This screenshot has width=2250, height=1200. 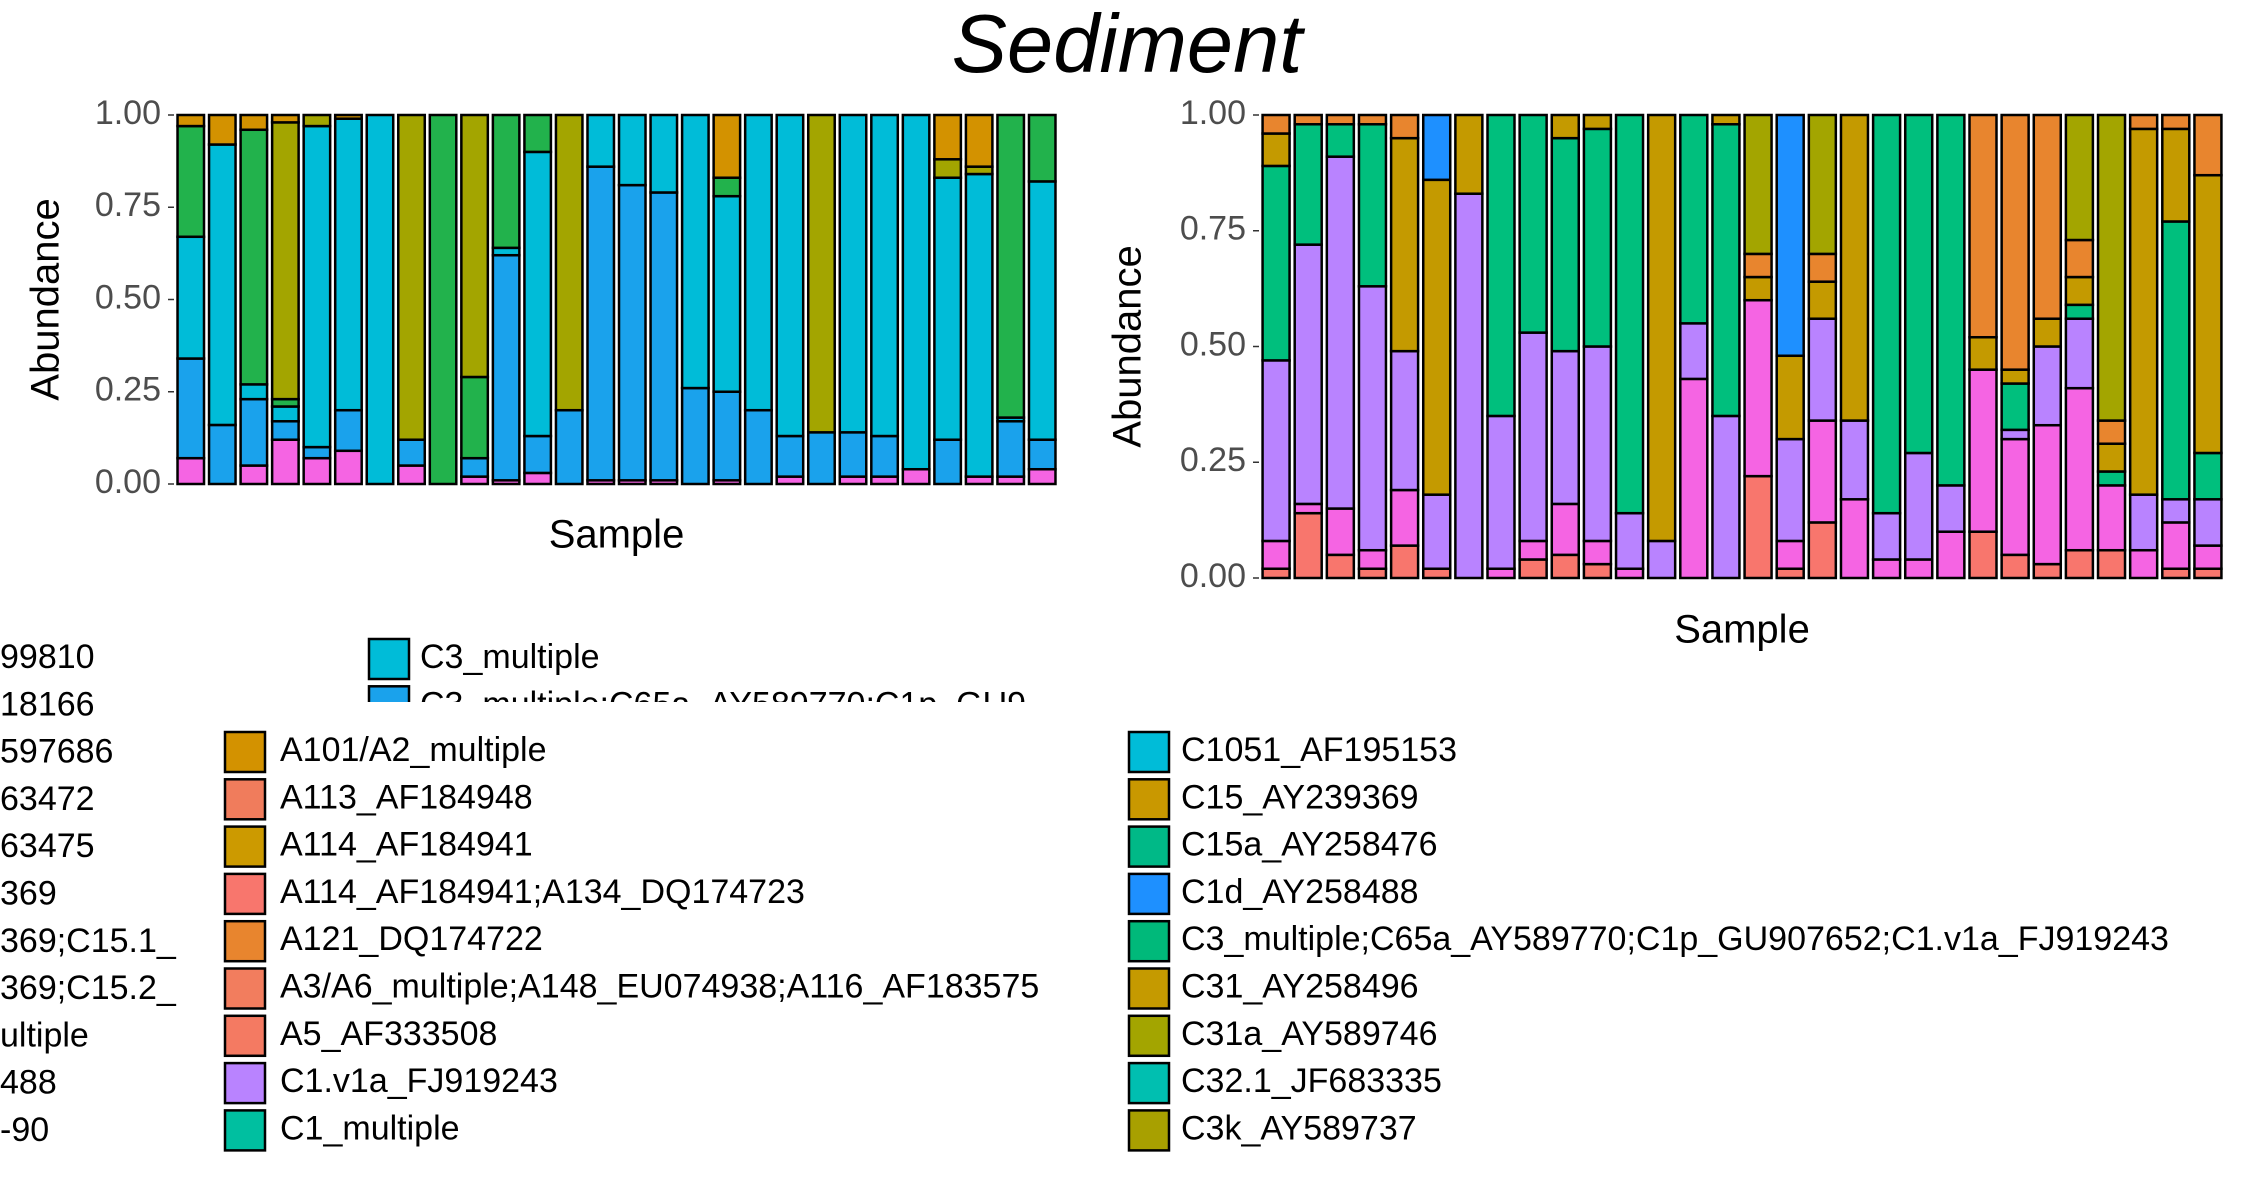 I want to click on legend-label: C32.1_JF683335, so click(x=1311, y=1081).